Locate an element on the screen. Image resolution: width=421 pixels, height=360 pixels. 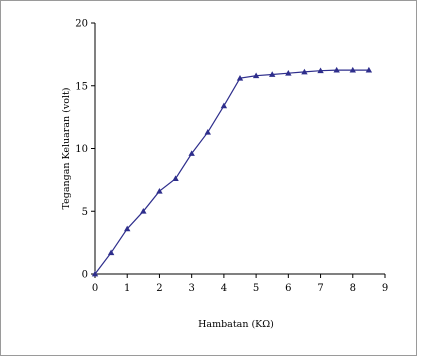
x-tick-label: 5 is located at coordinates (256, 288).